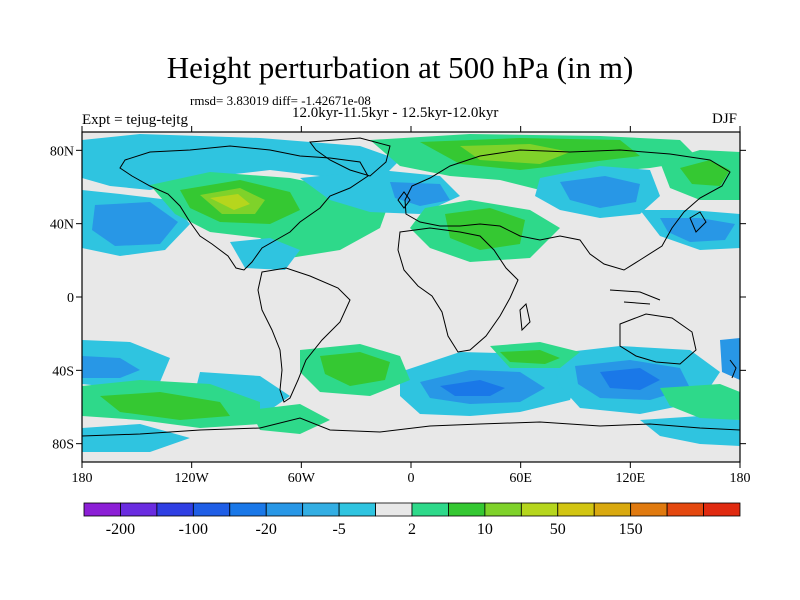 This screenshot has width=800, height=600. I want to click on colorbar-label: -200, so click(120, 529).